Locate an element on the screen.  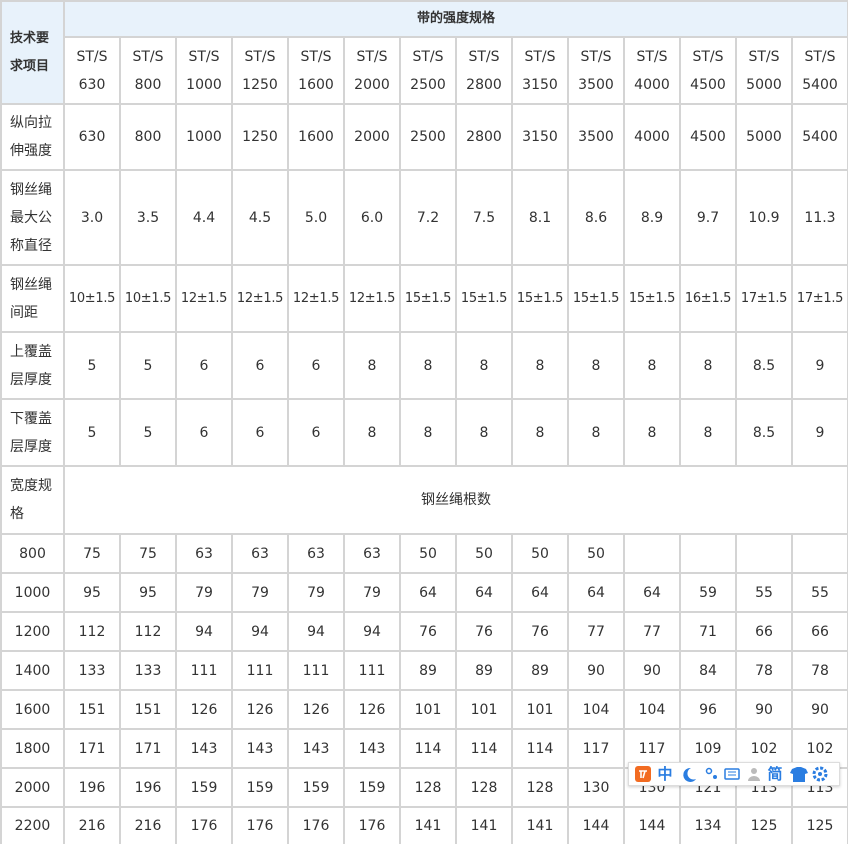
cell: 84 is located at coordinates (708, 670).